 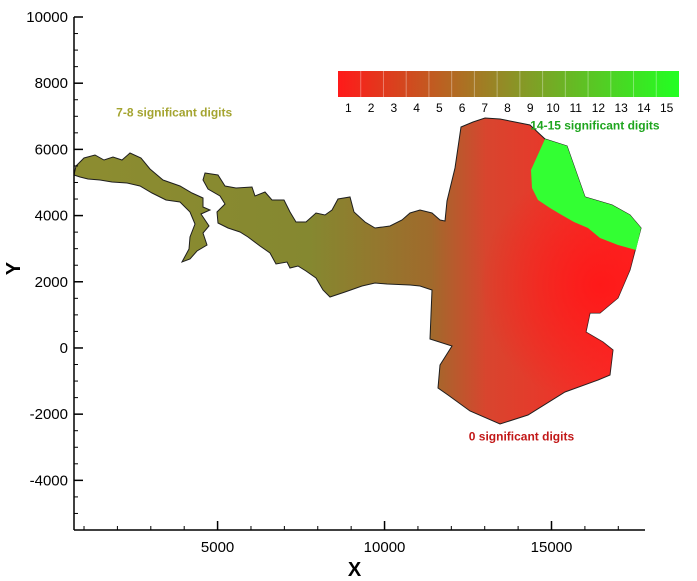 I want to click on colorbar-label: 12, so click(x=599, y=108).